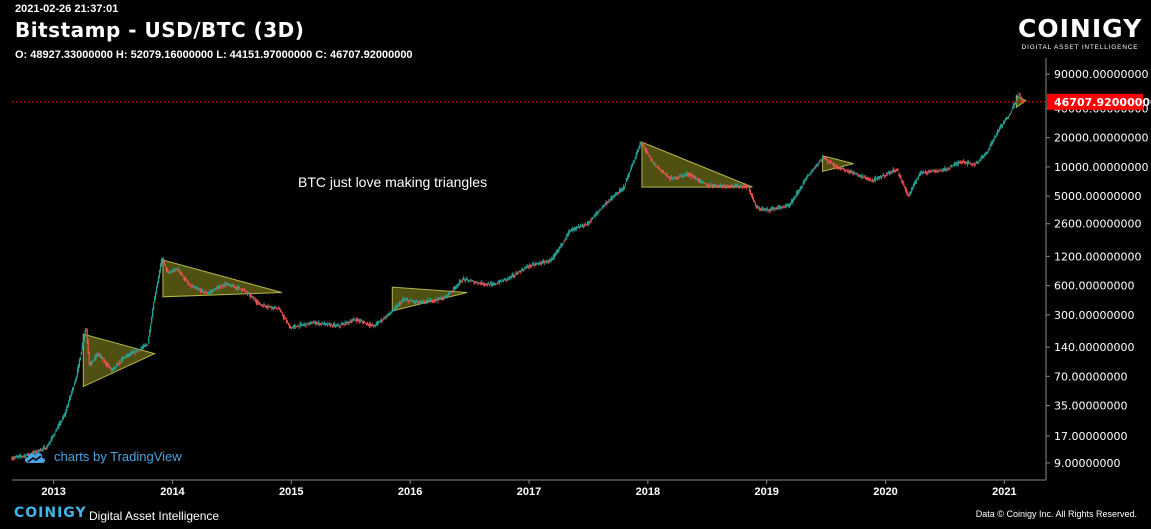 This screenshot has width=1151, height=529. What do you see at coordinates (103, 456) in the screenshot?
I see `tradingview-credit-link: charts by TradingView` at bounding box center [103, 456].